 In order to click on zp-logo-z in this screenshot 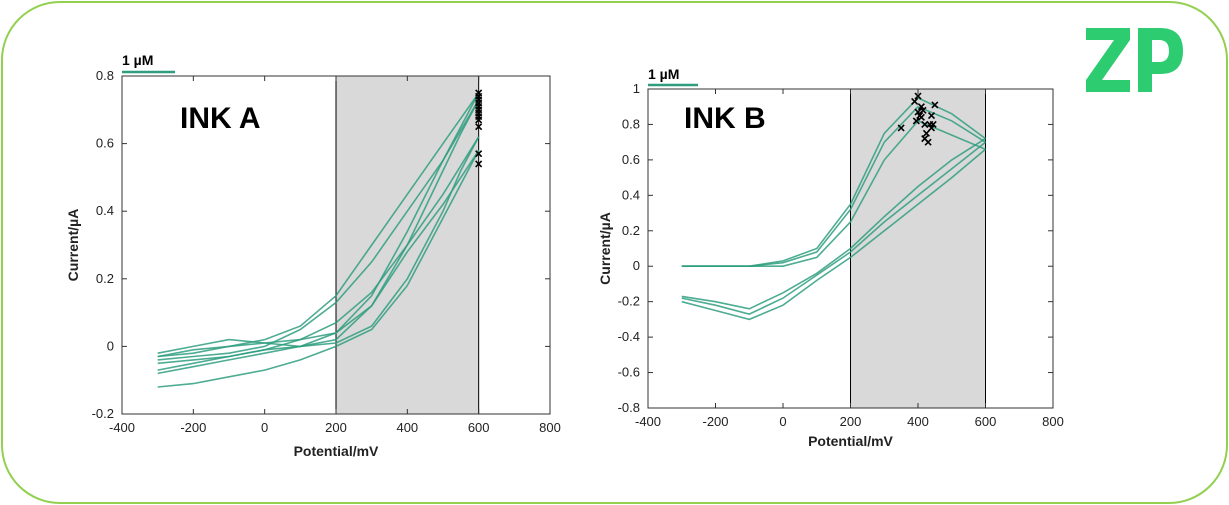, I will do `click(1108, 60)`.